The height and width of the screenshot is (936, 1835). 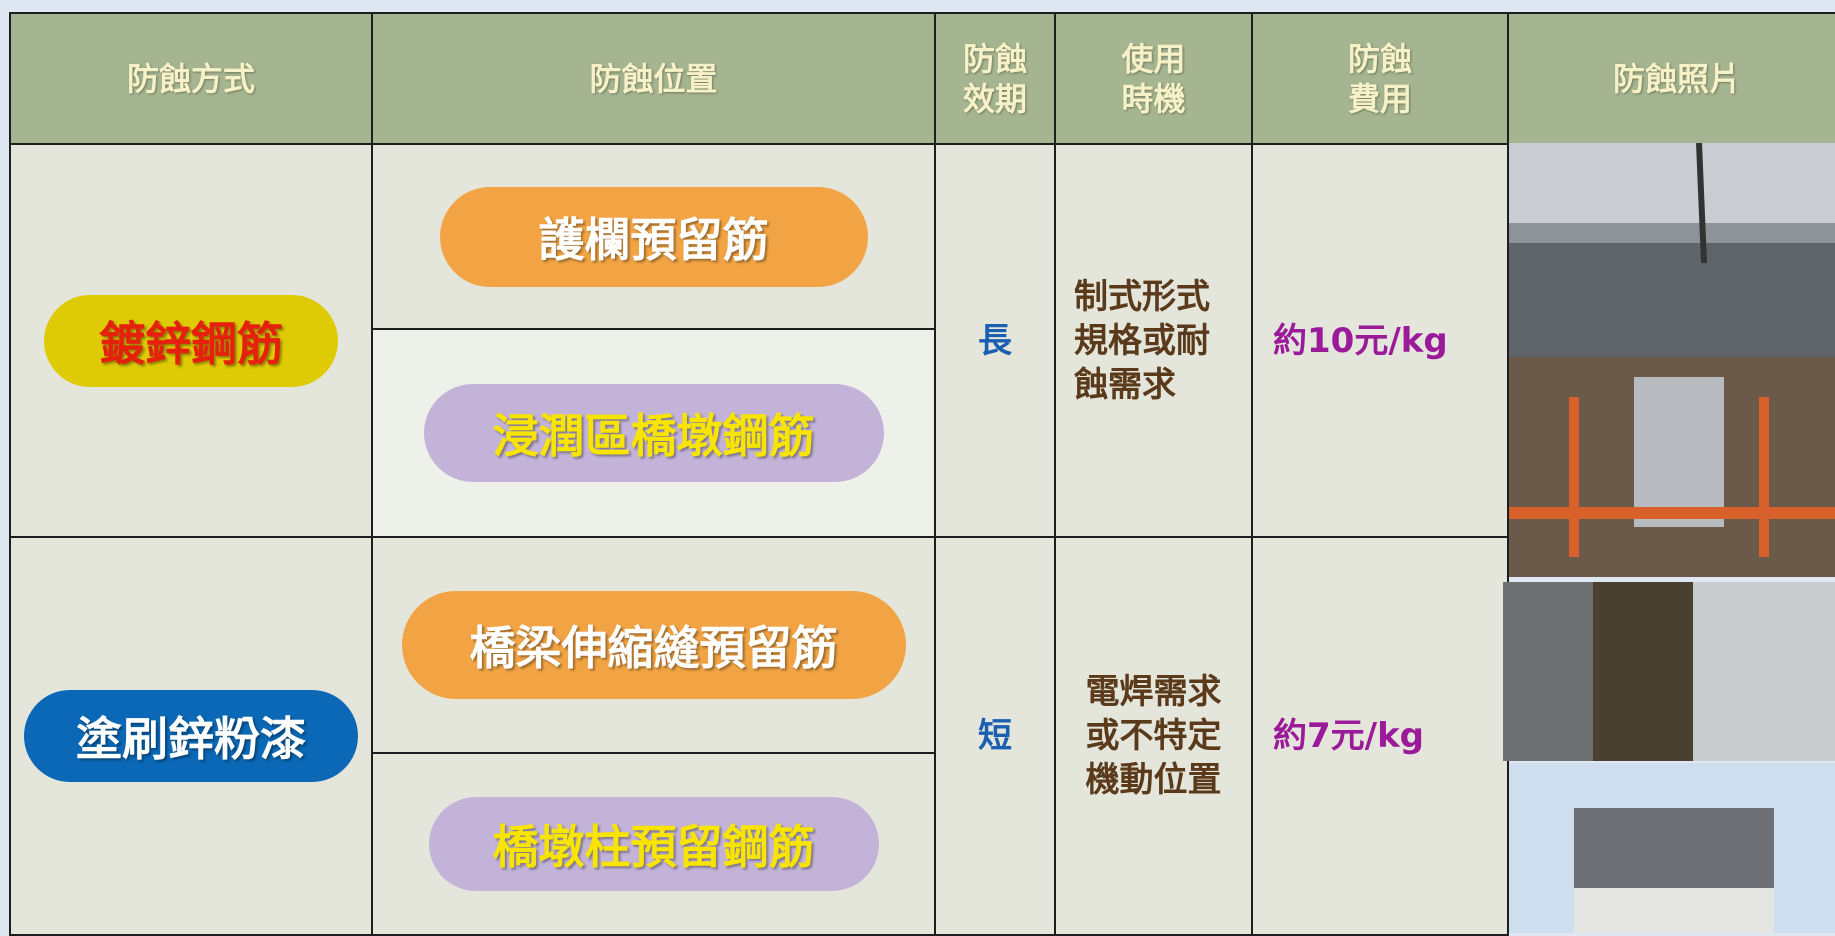 I want to click on location-cell: 護欄預留筋, so click(x=653, y=236).